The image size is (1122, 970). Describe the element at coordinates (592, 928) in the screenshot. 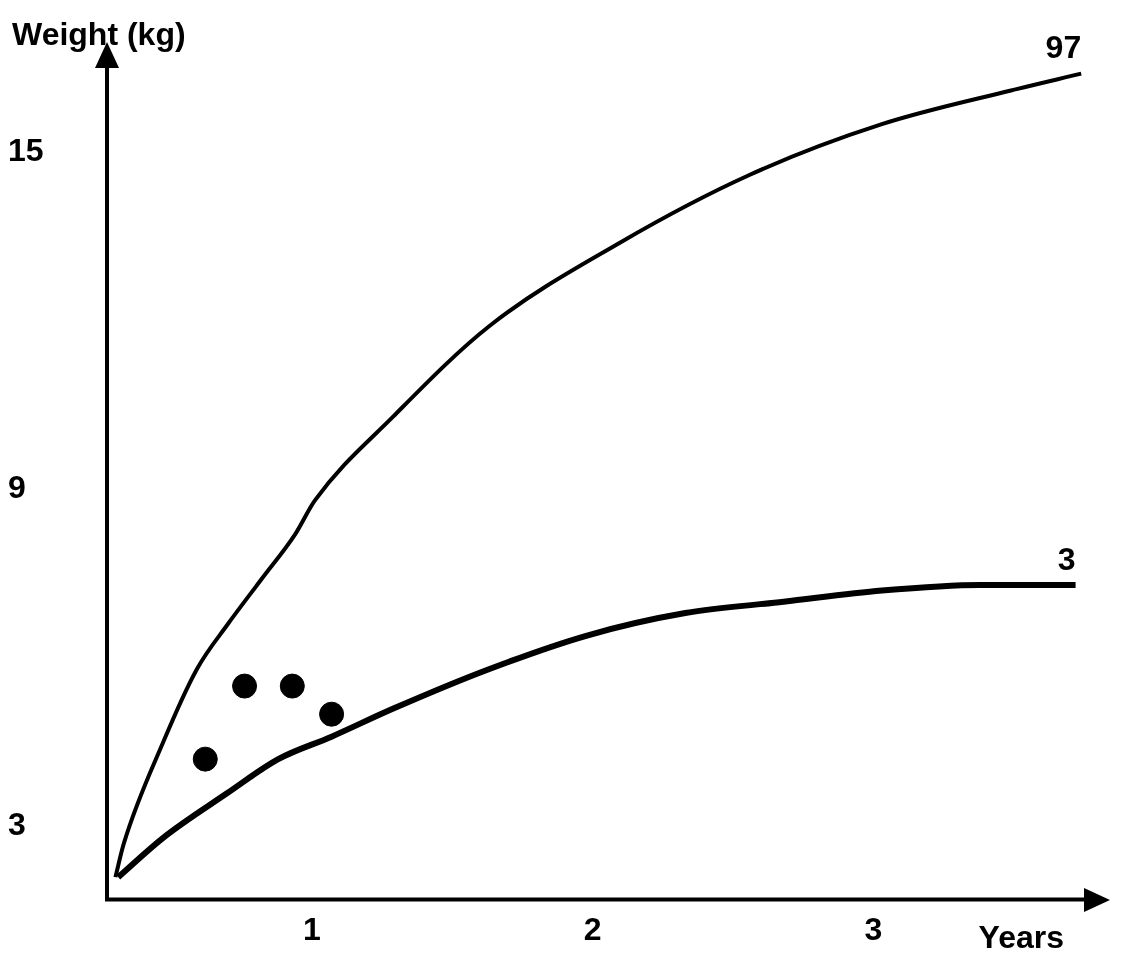

I see `x-tick-label: 2` at that location.